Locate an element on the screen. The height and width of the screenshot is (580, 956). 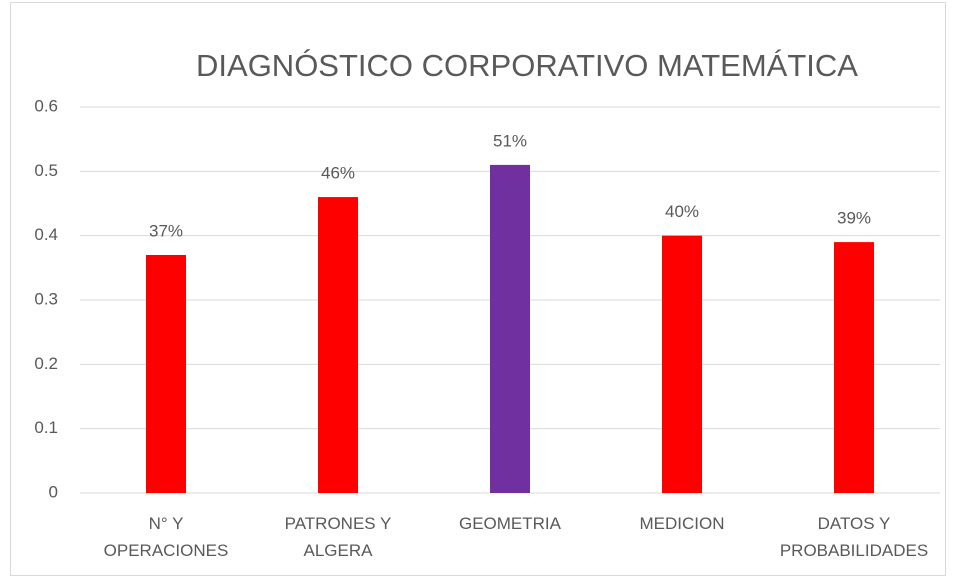
value-label: 46% is located at coordinates (338, 173).